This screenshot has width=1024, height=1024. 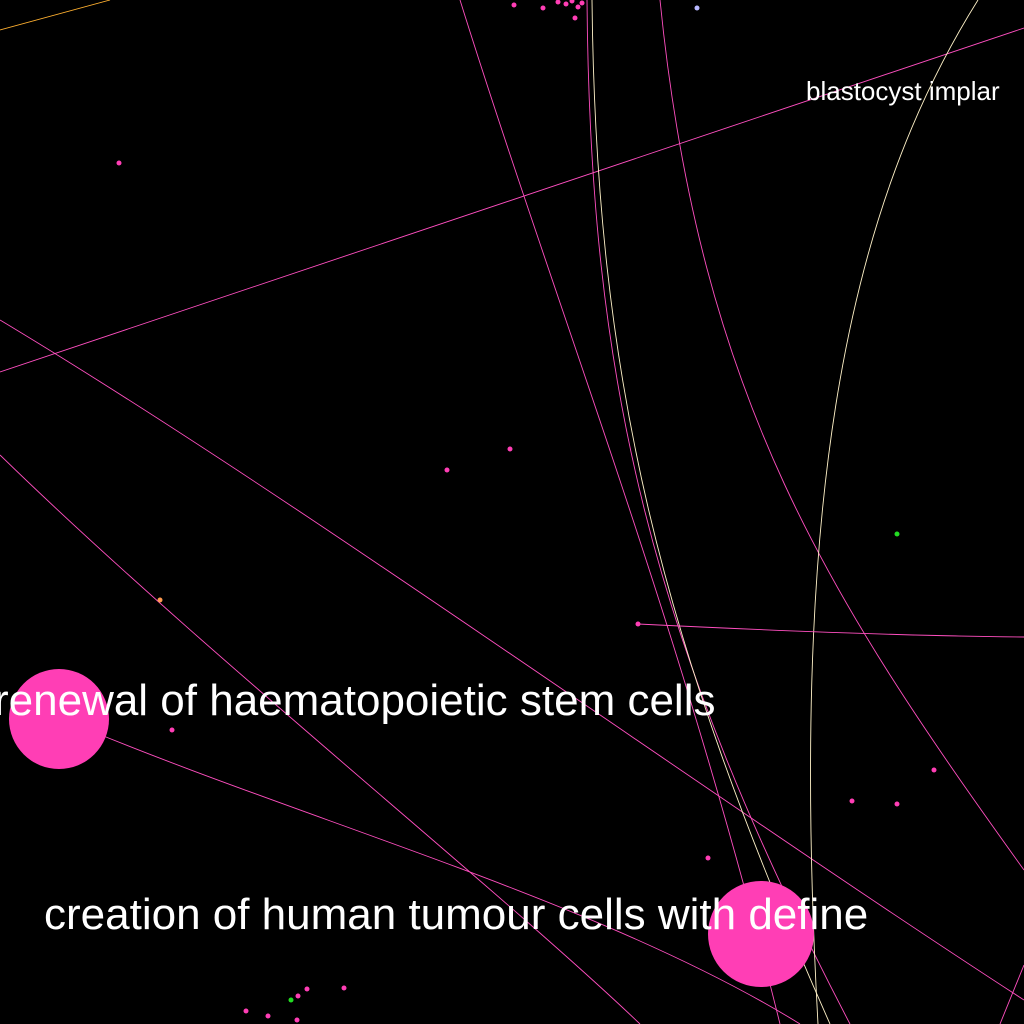 What do you see at coordinates (761, 934) in the screenshot?
I see `hub-node-tumour` at bounding box center [761, 934].